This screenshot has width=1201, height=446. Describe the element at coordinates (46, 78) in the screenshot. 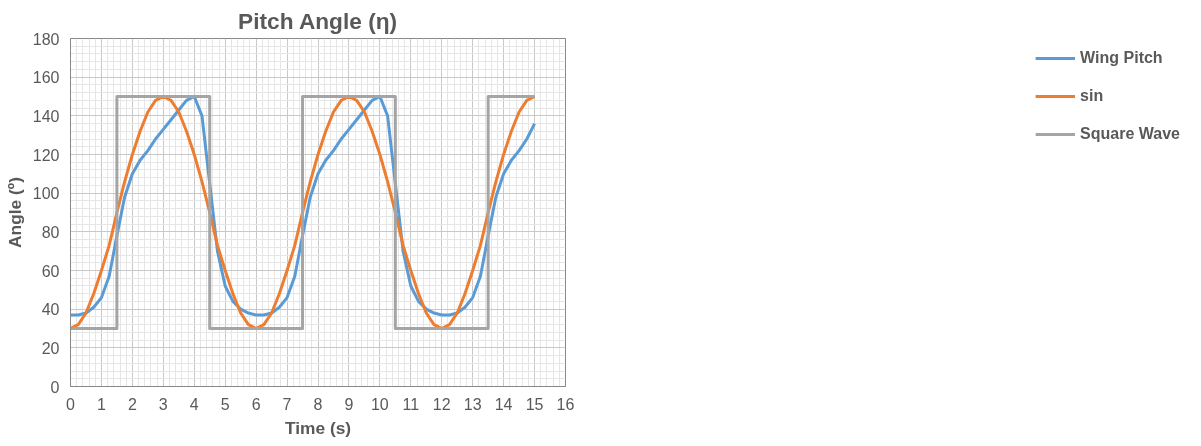

I see `y-tick-label: 160` at that location.